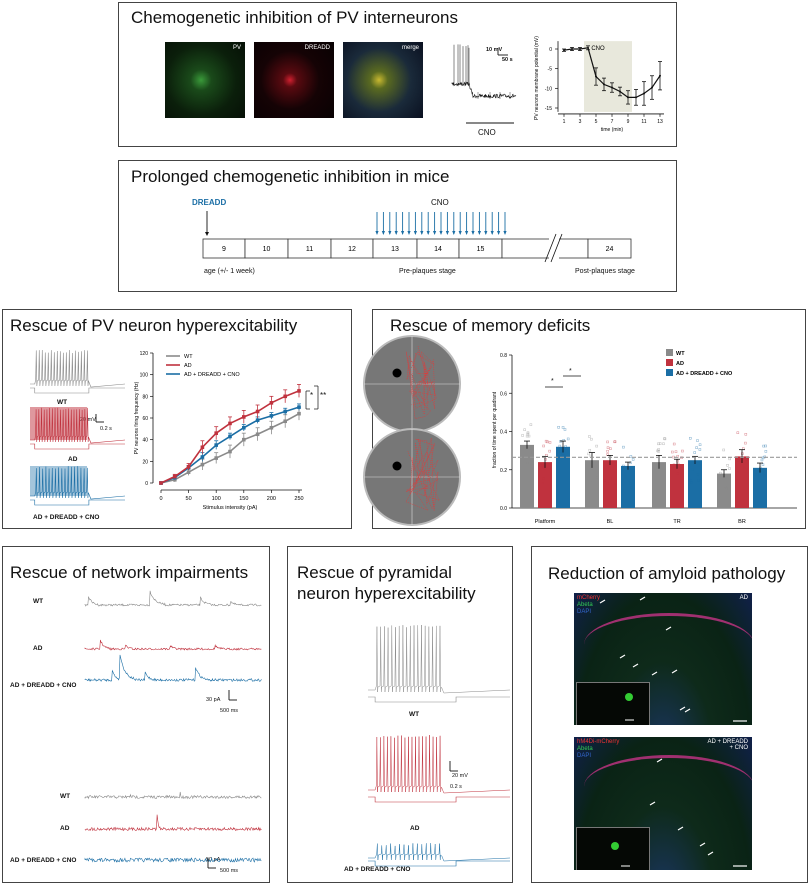  Describe the element at coordinates (410, 48) in the screenshot. I see `image-label: merge` at that location.